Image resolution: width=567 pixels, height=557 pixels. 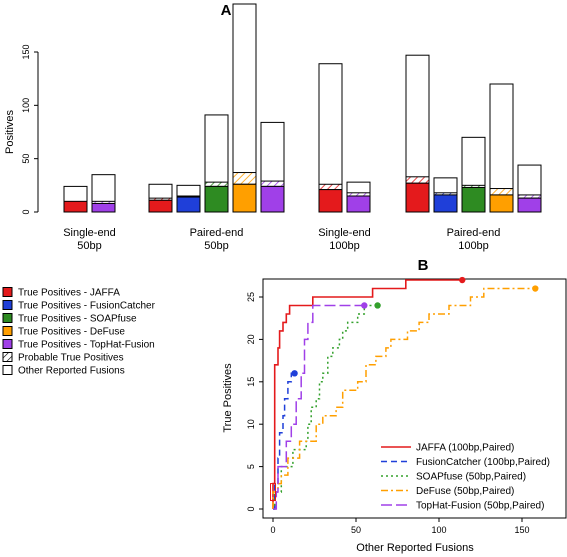 What do you see at coordinates (26, 211) in the screenshot?
I see `panel-a-y-tick-label: 0` at bounding box center [26, 211].